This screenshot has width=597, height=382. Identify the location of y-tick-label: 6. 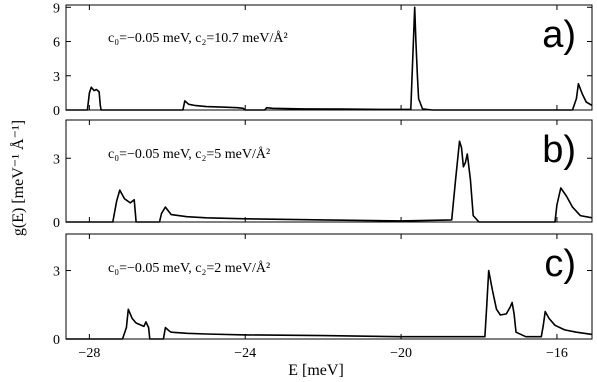
(56, 43).